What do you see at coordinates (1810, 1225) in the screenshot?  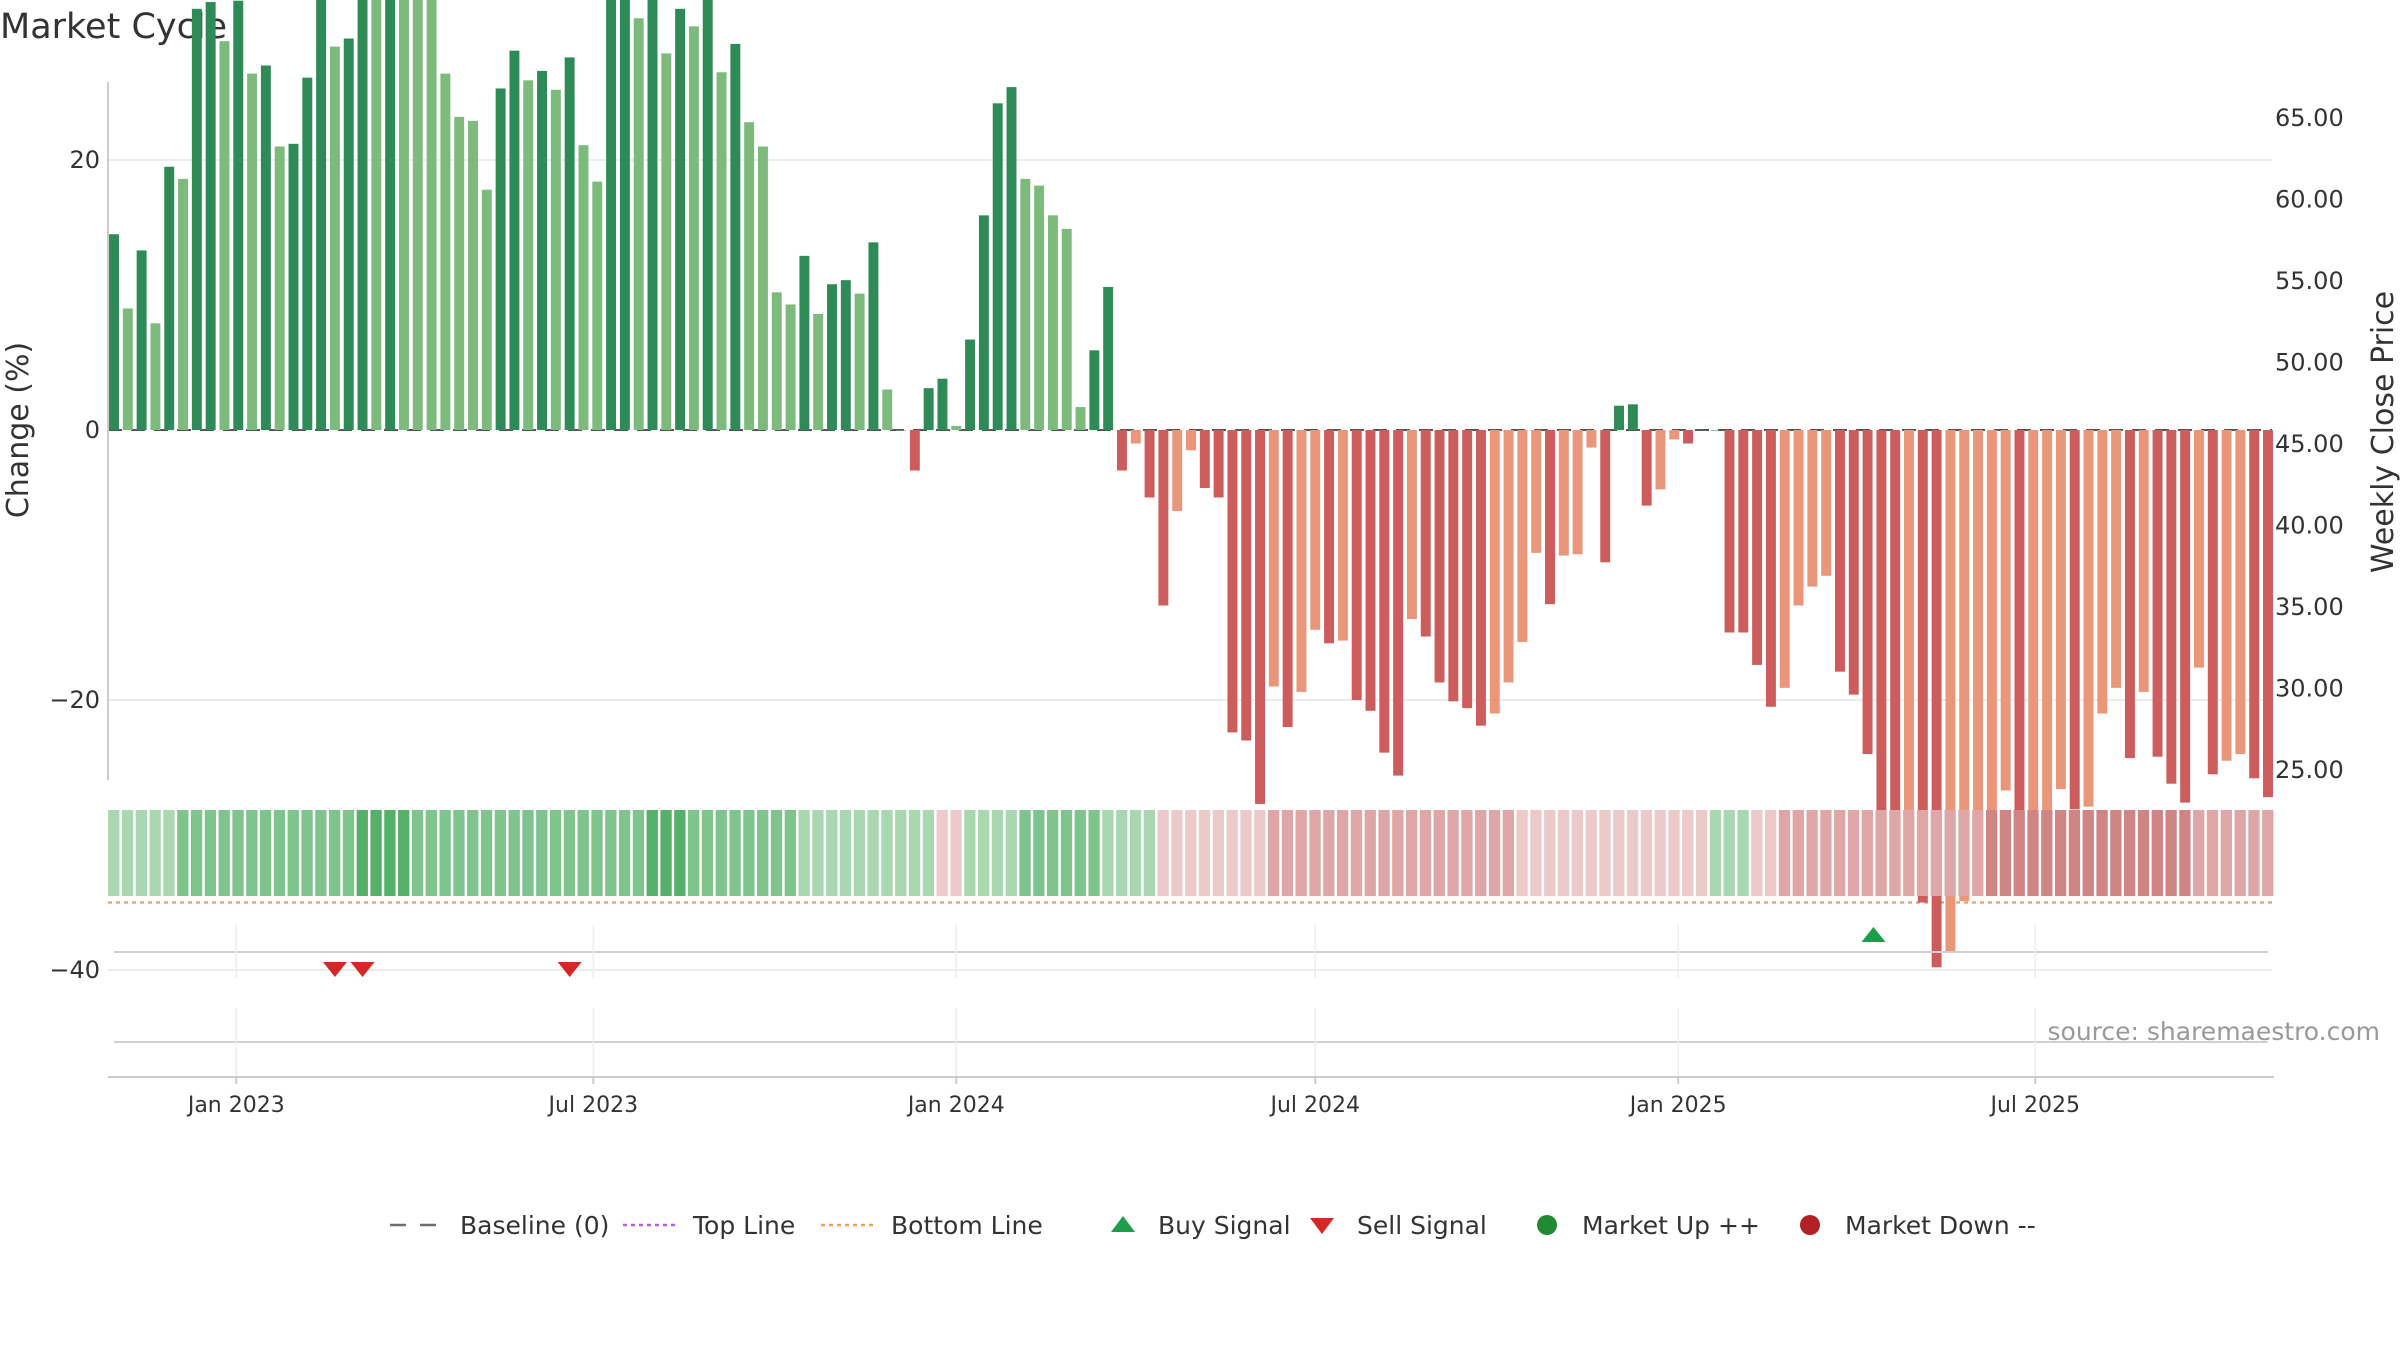 I see `legend-marker` at bounding box center [1810, 1225].